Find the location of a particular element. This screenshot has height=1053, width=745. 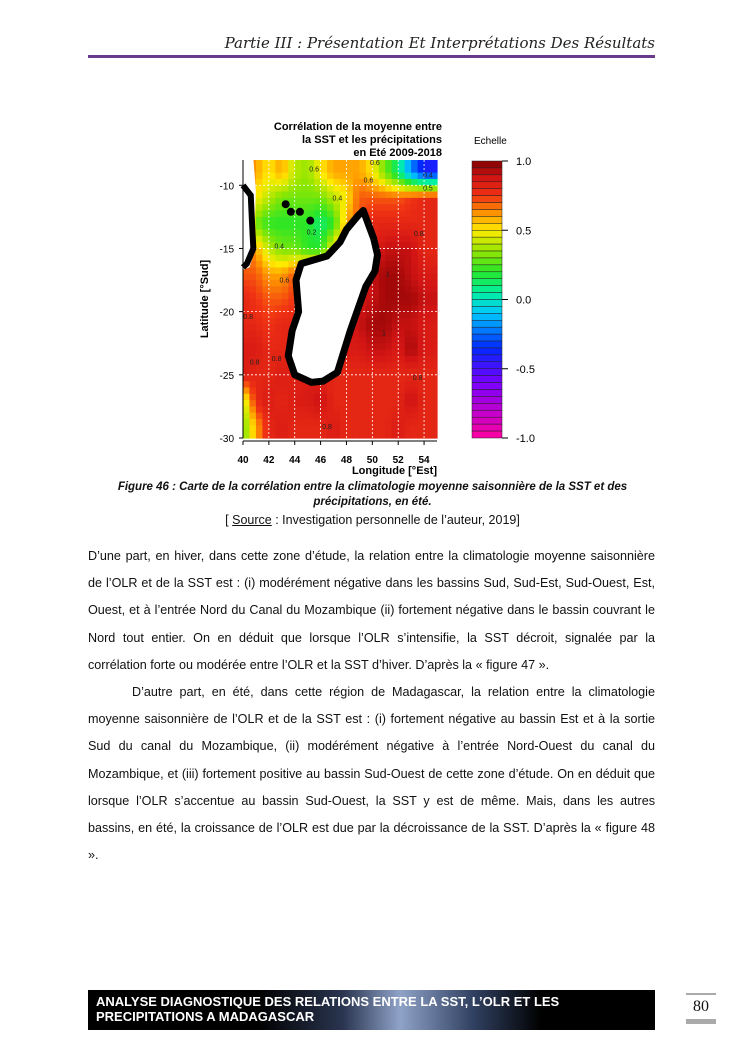

colorbar-tick-label: -1.0 is located at coordinates (525, 439).